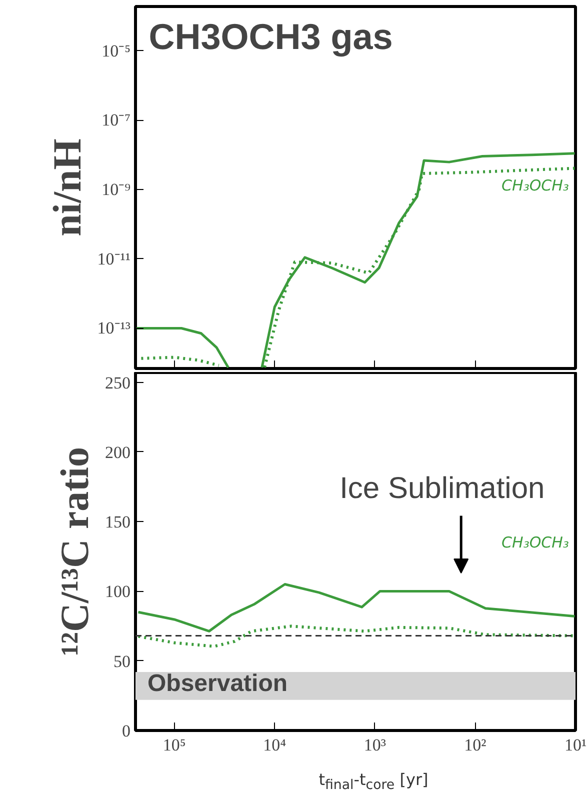 This screenshot has width=587, height=797. Describe the element at coordinates (174, 745) in the screenshot. I see `x-tick-label: 10⁵` at that location.